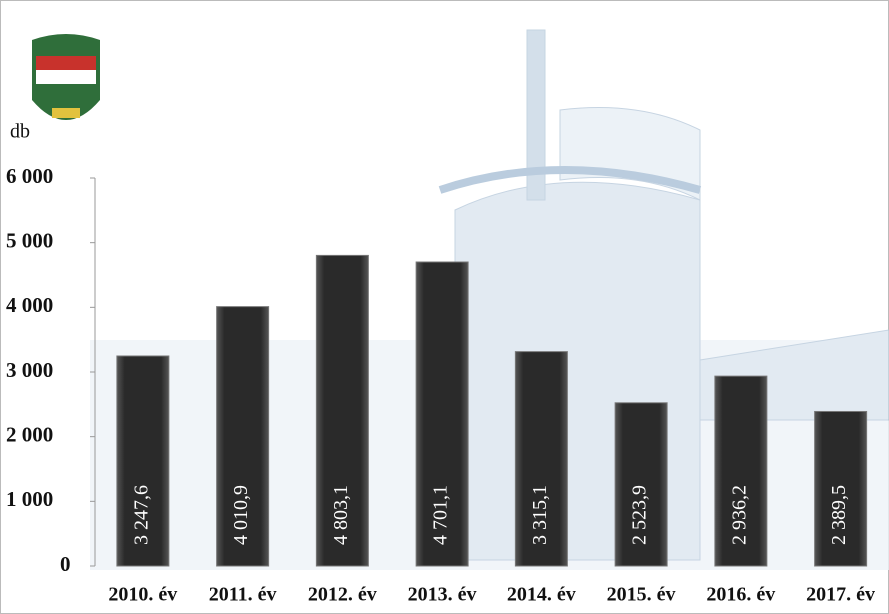 This screenshot has width=889, height=614. Describe the element at coordinates (739, 515) in the screenshot. I see `value-label: 2 936,2` at that location.